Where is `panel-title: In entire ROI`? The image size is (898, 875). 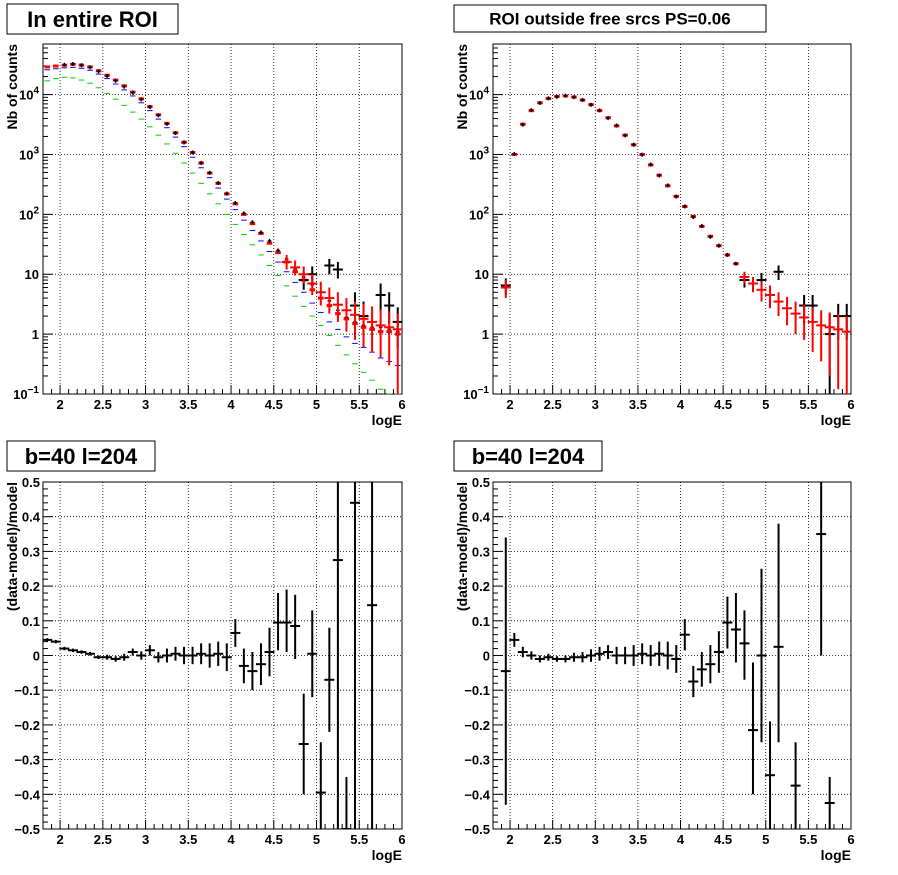 panel-title: In entire ROI is located at coordinates (92, 19).